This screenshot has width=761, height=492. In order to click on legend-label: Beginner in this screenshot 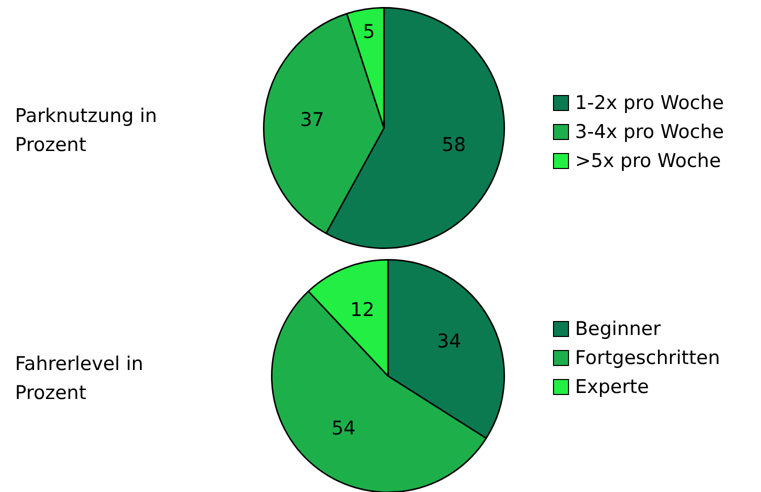, I will do `click(618, 329)`.